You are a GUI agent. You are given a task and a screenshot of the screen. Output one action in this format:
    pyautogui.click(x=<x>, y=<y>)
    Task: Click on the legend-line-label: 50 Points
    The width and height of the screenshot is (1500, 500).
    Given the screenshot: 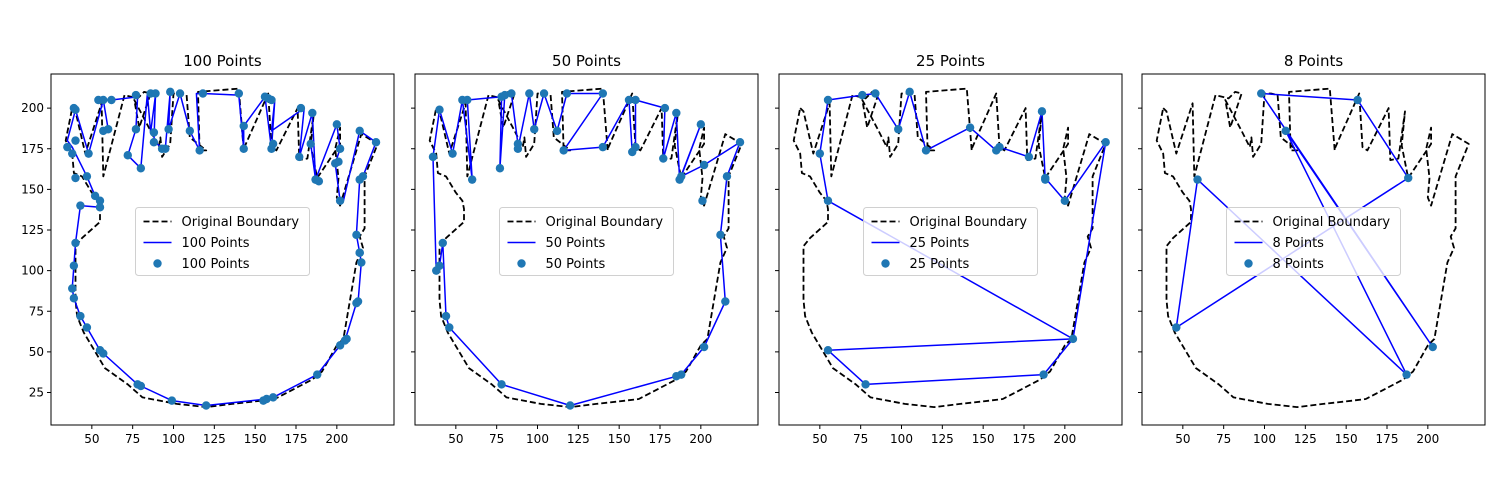 What is the action you would take?
    pyautogui.click(x=576, y=243)
    